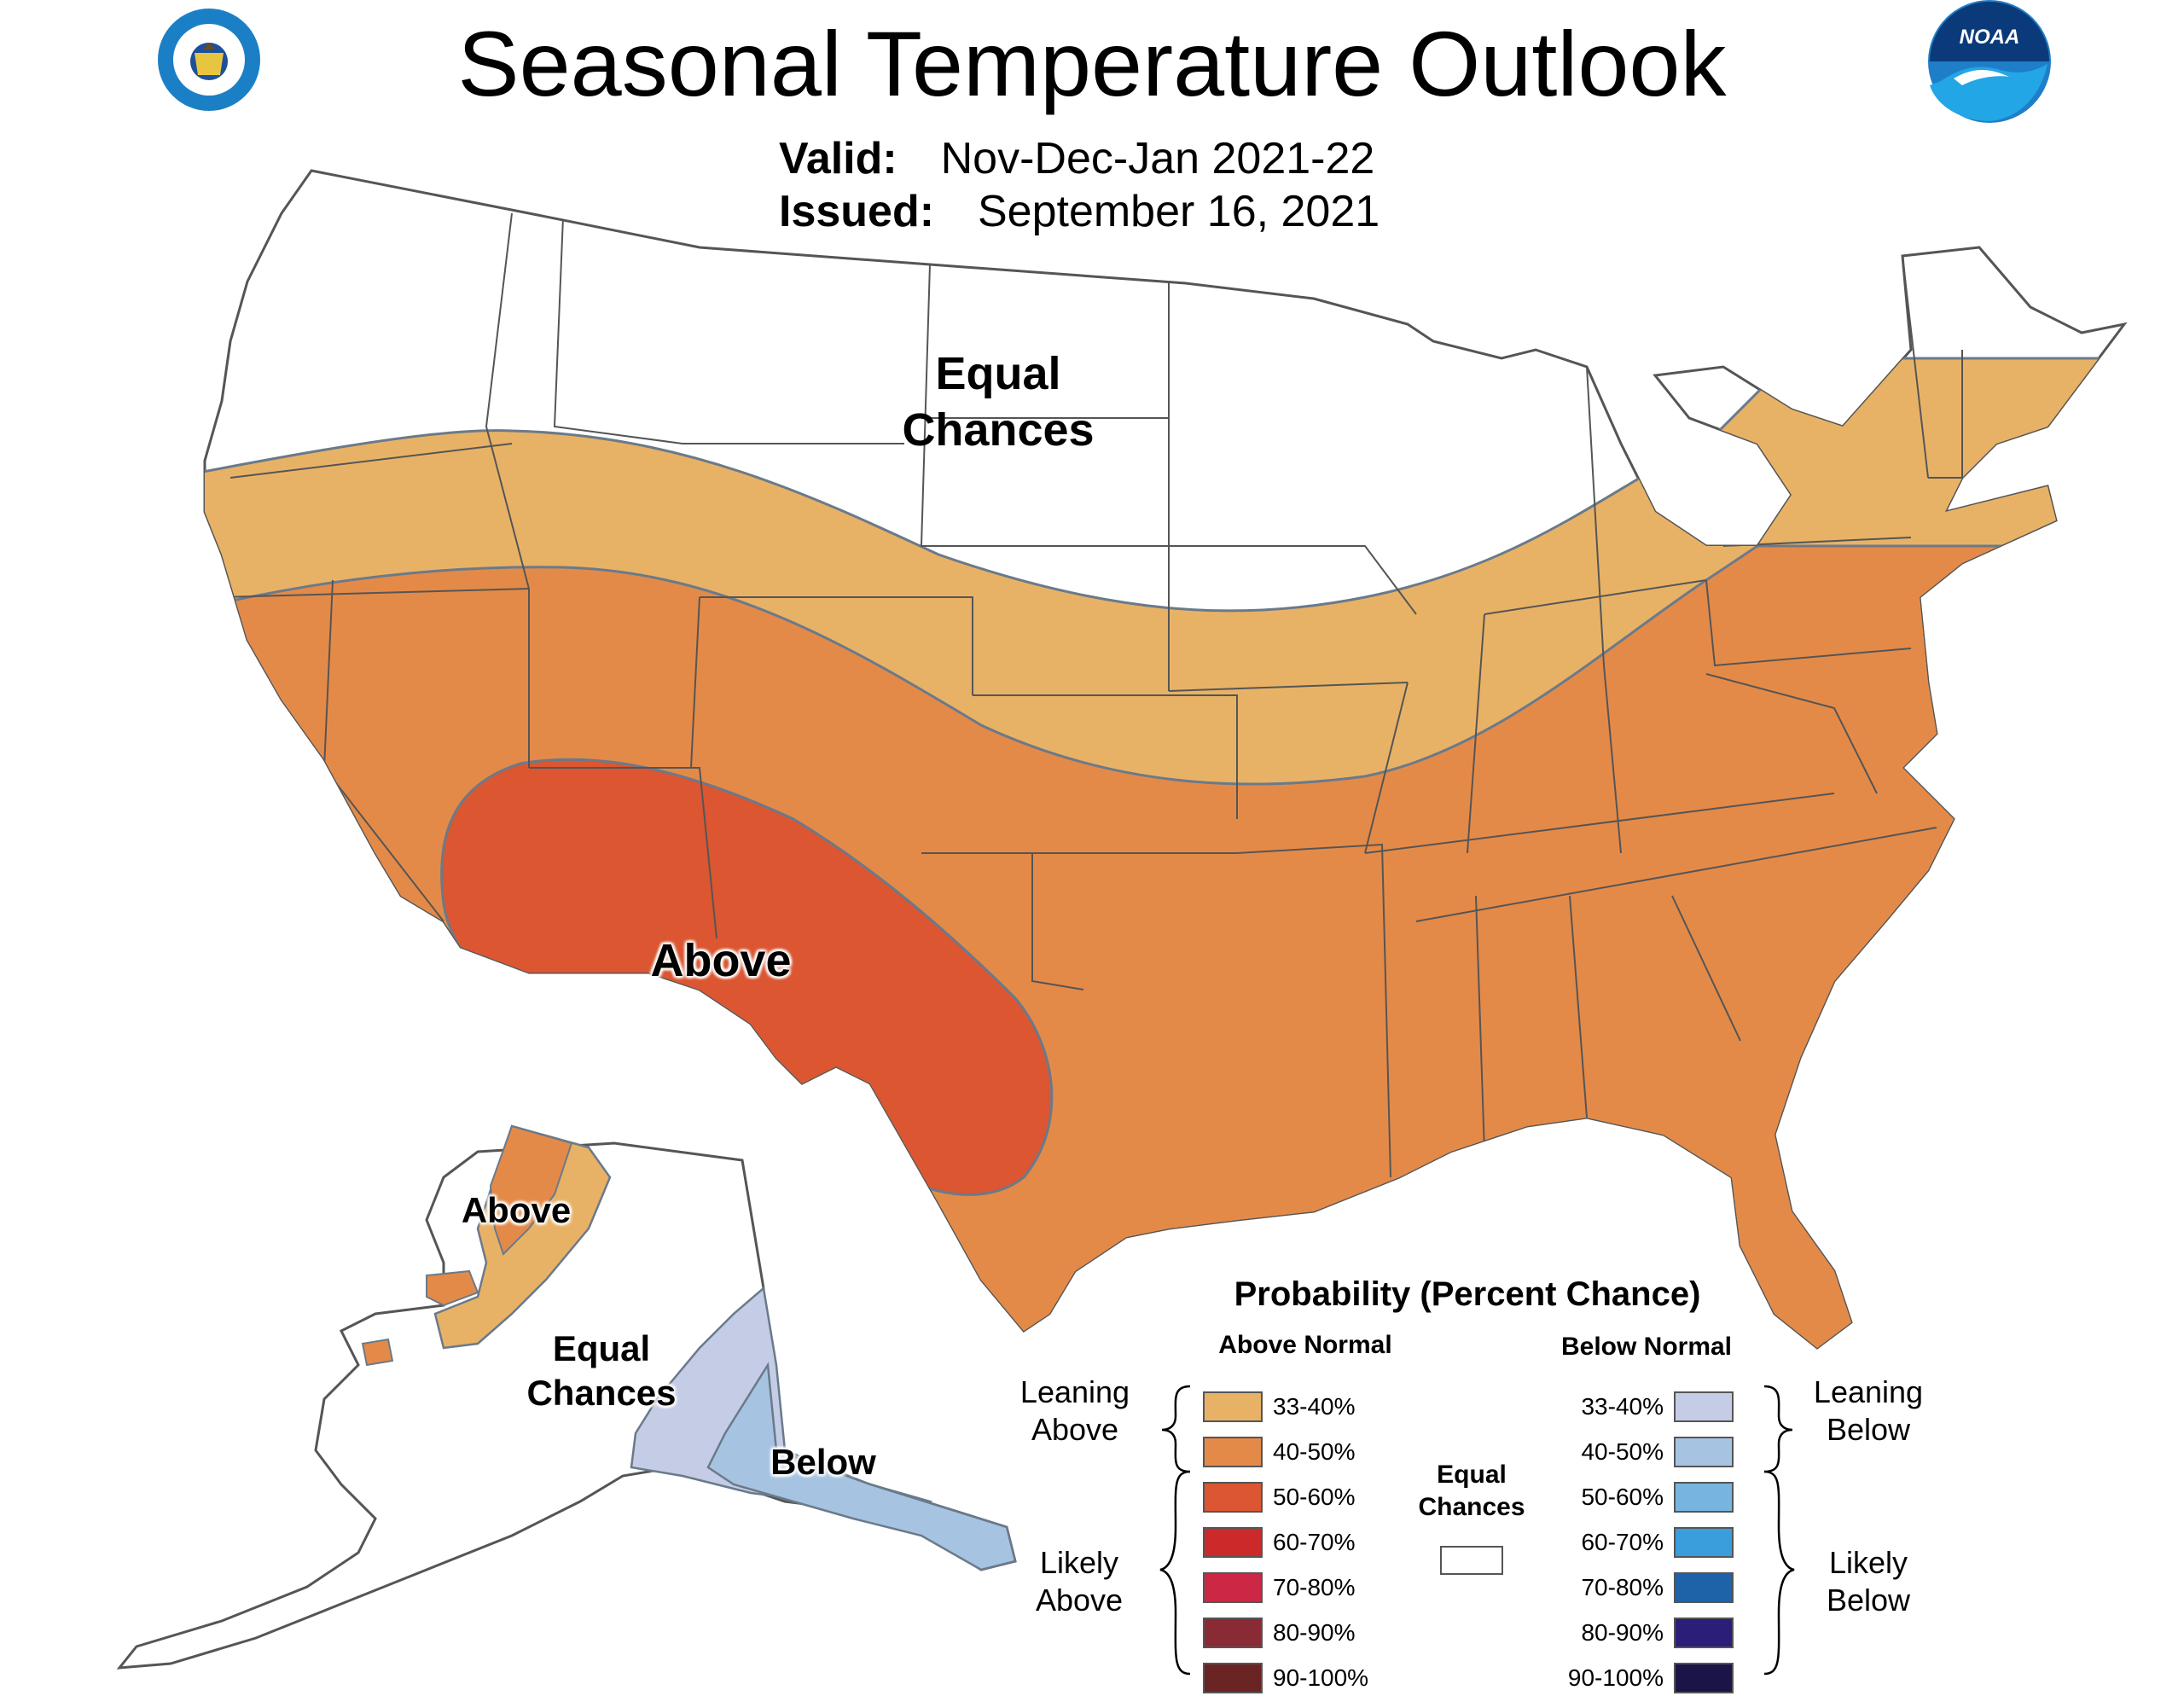 This screenshot has height=1696, width=2184. Describe the element at coordinates (1472, 1561) in the screenshot. I see `equal-chances-swatch` at that location.